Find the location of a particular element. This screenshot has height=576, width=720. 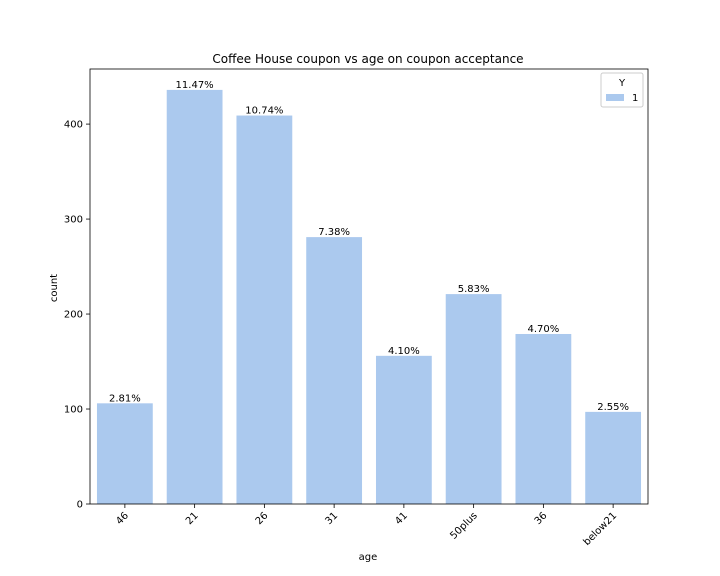

x-tick-label: 21 is located at coordinates (192, 518).